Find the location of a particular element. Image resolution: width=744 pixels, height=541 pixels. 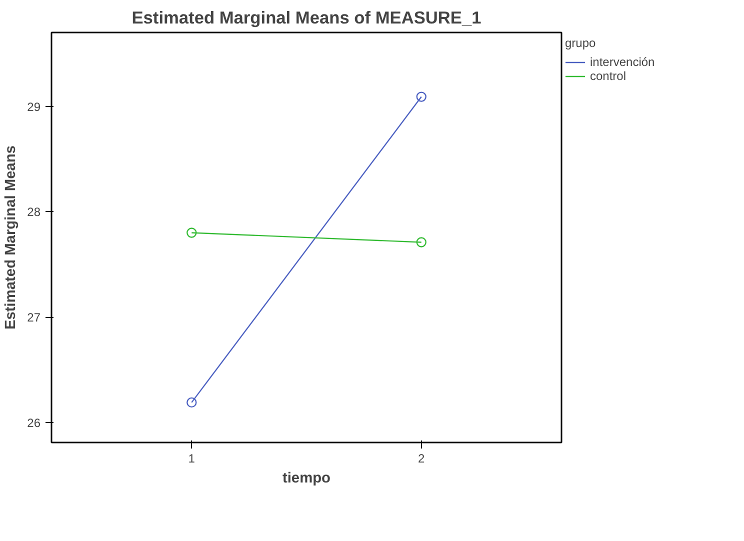

x-tick-label: 1 is located at coordinates (192, 459).